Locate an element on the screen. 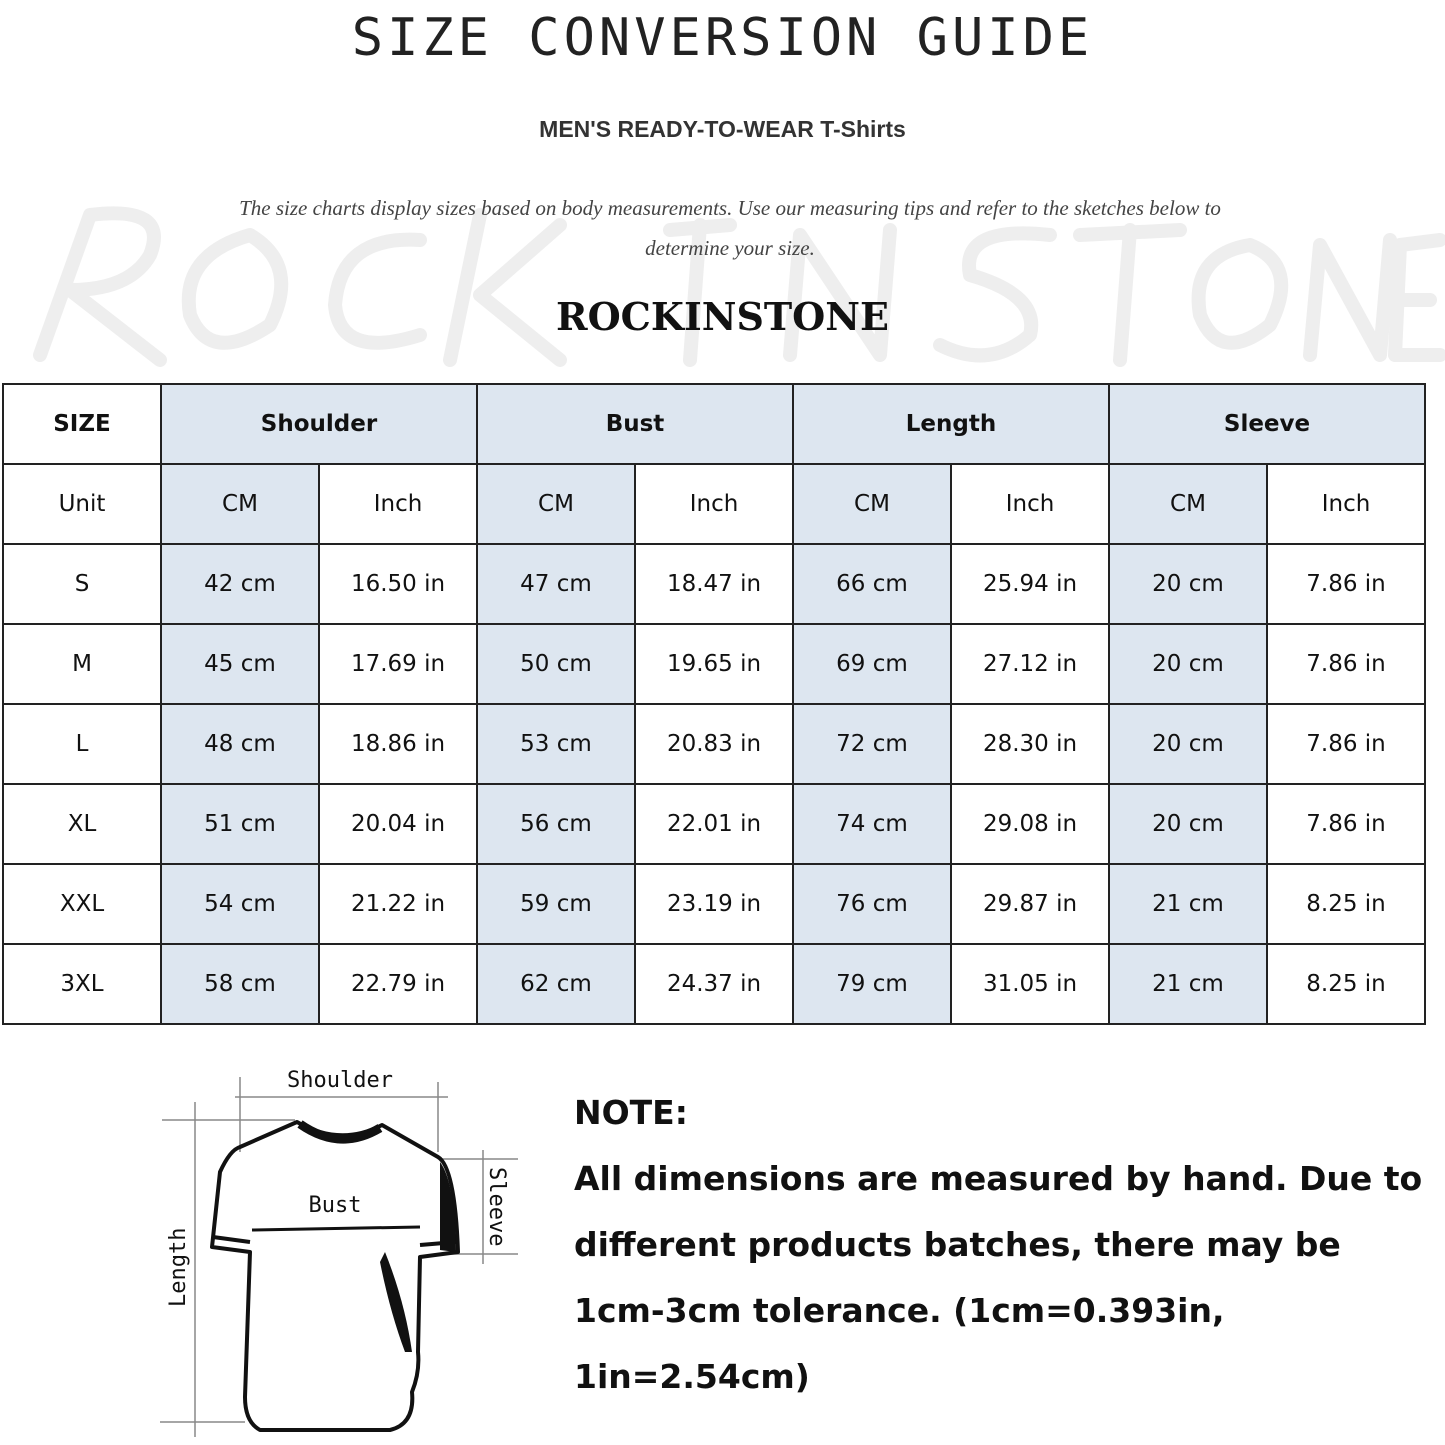 Image resolution: width=1445 pixels, height=1445 pixels. value-cell: 45 cm is located at coordinates (240, 664).